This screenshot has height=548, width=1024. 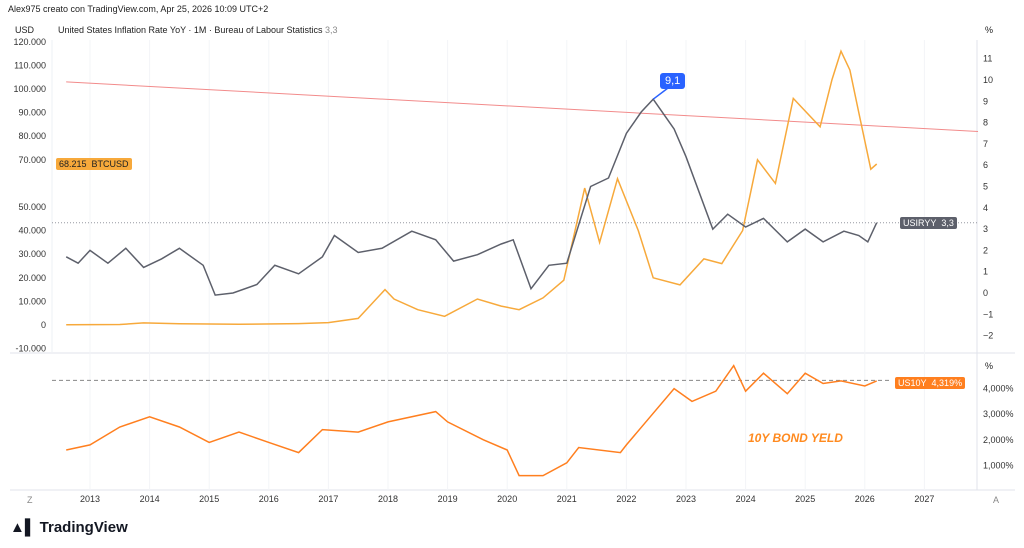 I want to click on right-tick-label: 1, so click(x=985, y=272).